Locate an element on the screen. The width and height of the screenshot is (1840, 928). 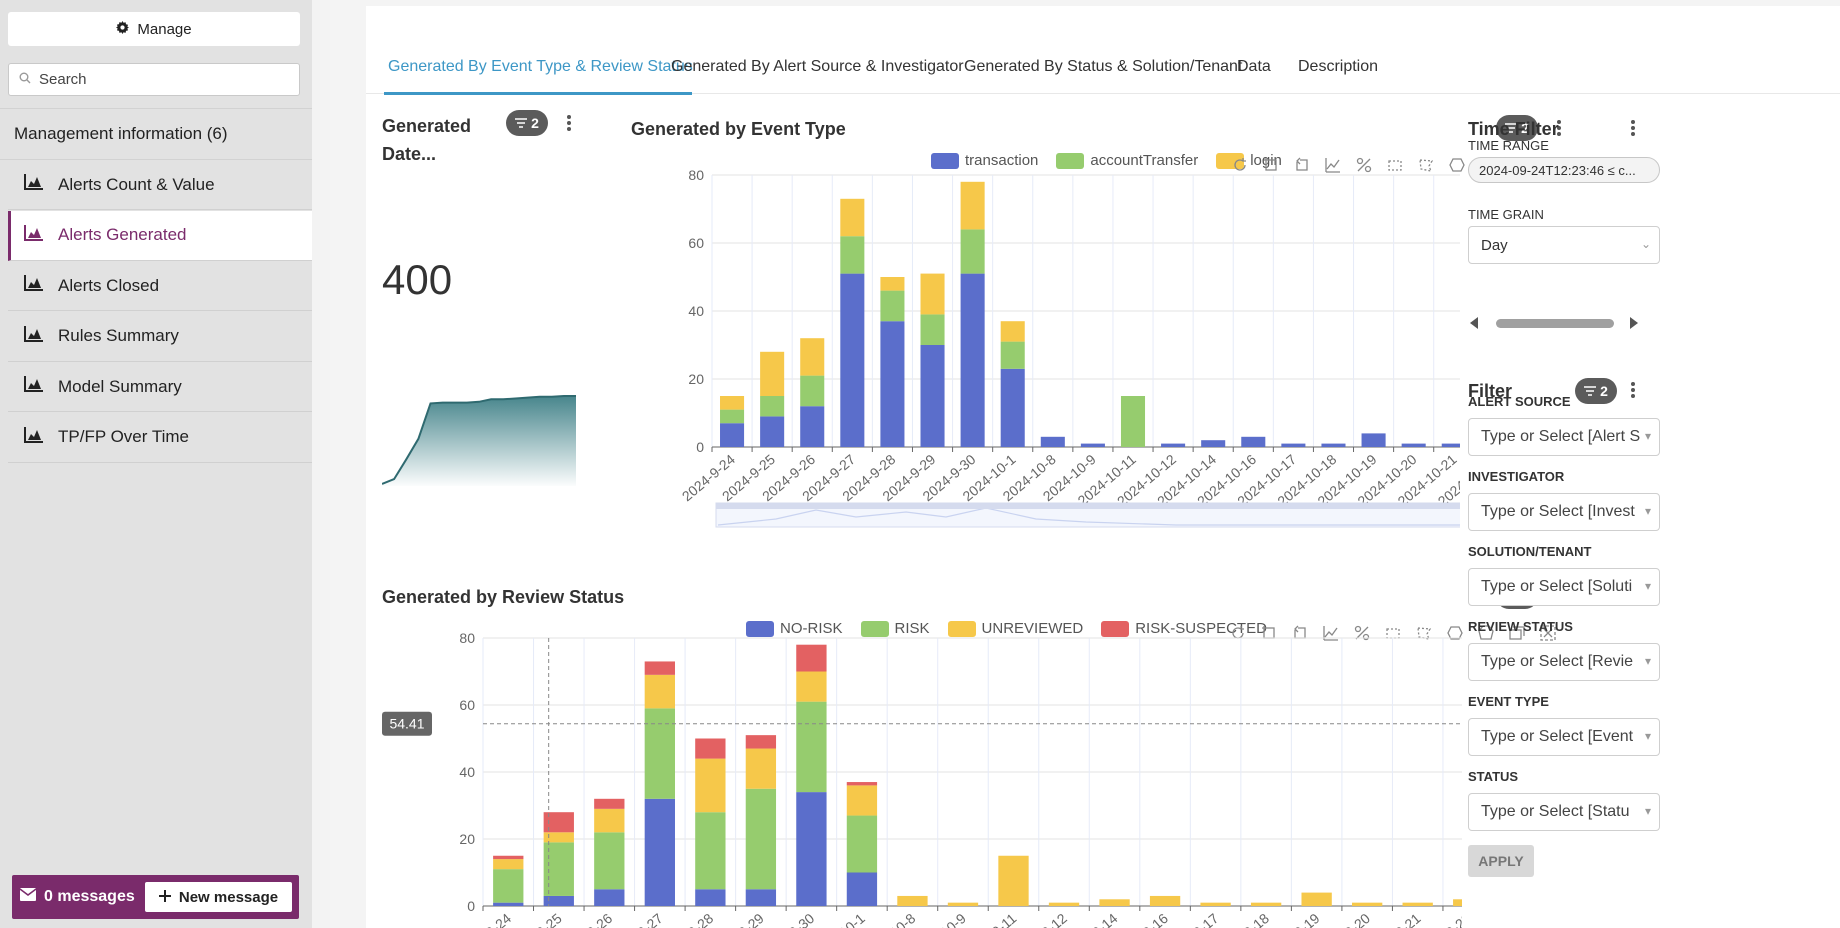
sidebar-item-tp-fp-over-time: TP/FP Over Time is located at coordinates (160, 438).